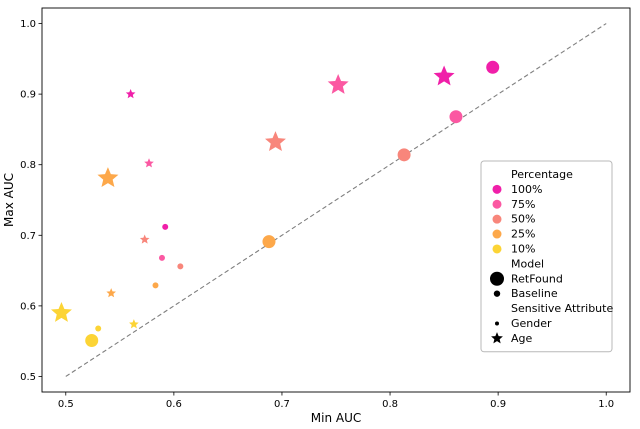 This screenshot has height=429, width=640. What do you see at coordinates (92, 340) in the screenshot?
I see `point-10pct-retfound-gender` at bounding box center [92, 340].